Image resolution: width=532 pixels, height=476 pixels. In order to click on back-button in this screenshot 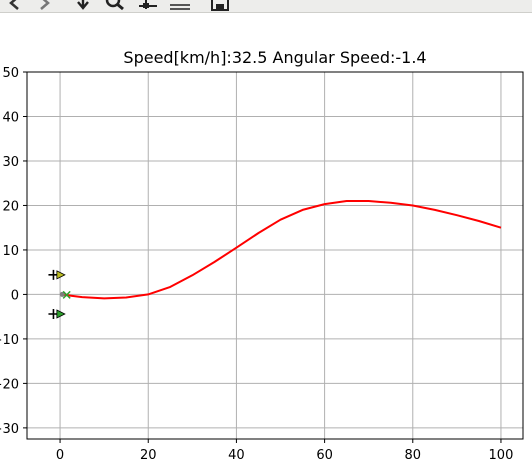, I will do `click(15, 5)`.